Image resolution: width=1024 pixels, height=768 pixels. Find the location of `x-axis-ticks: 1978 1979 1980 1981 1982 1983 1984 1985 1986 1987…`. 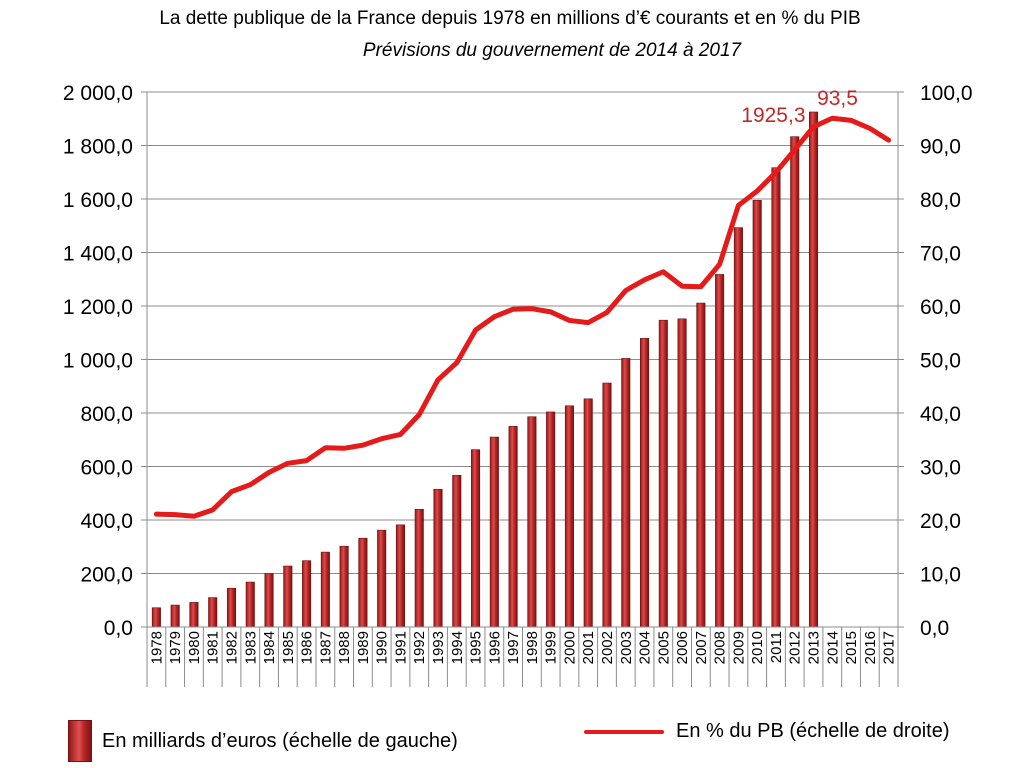

x-axis-ticks: 1978 1979 1980 1981 1982 1983 1984 1985 1986 1987… is located at coordinates (522, 657).